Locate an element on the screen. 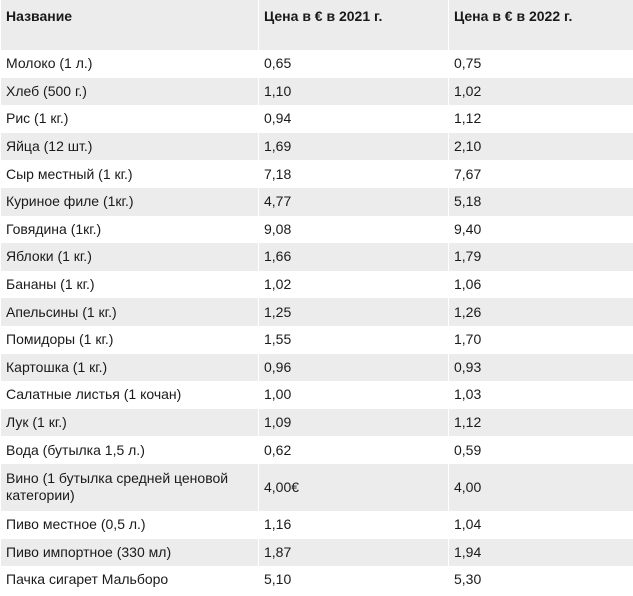 This screenshot has width=633, height=596. table-row: Рис (1 кг.) 0,94 1,12 is located at coordinates (316, 119).